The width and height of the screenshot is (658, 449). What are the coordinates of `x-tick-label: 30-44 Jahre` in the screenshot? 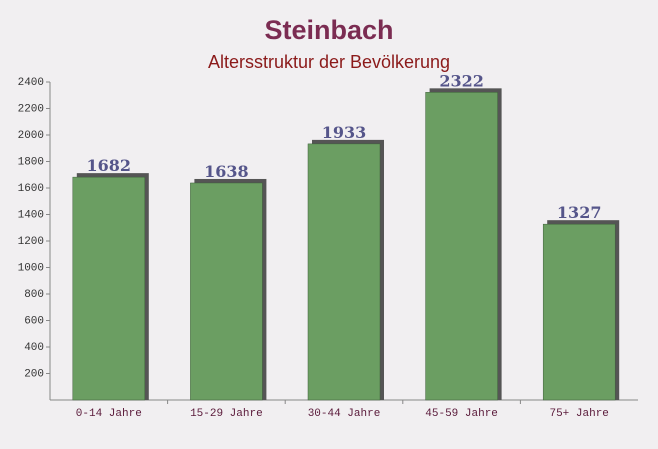 It's located at (344, 414).